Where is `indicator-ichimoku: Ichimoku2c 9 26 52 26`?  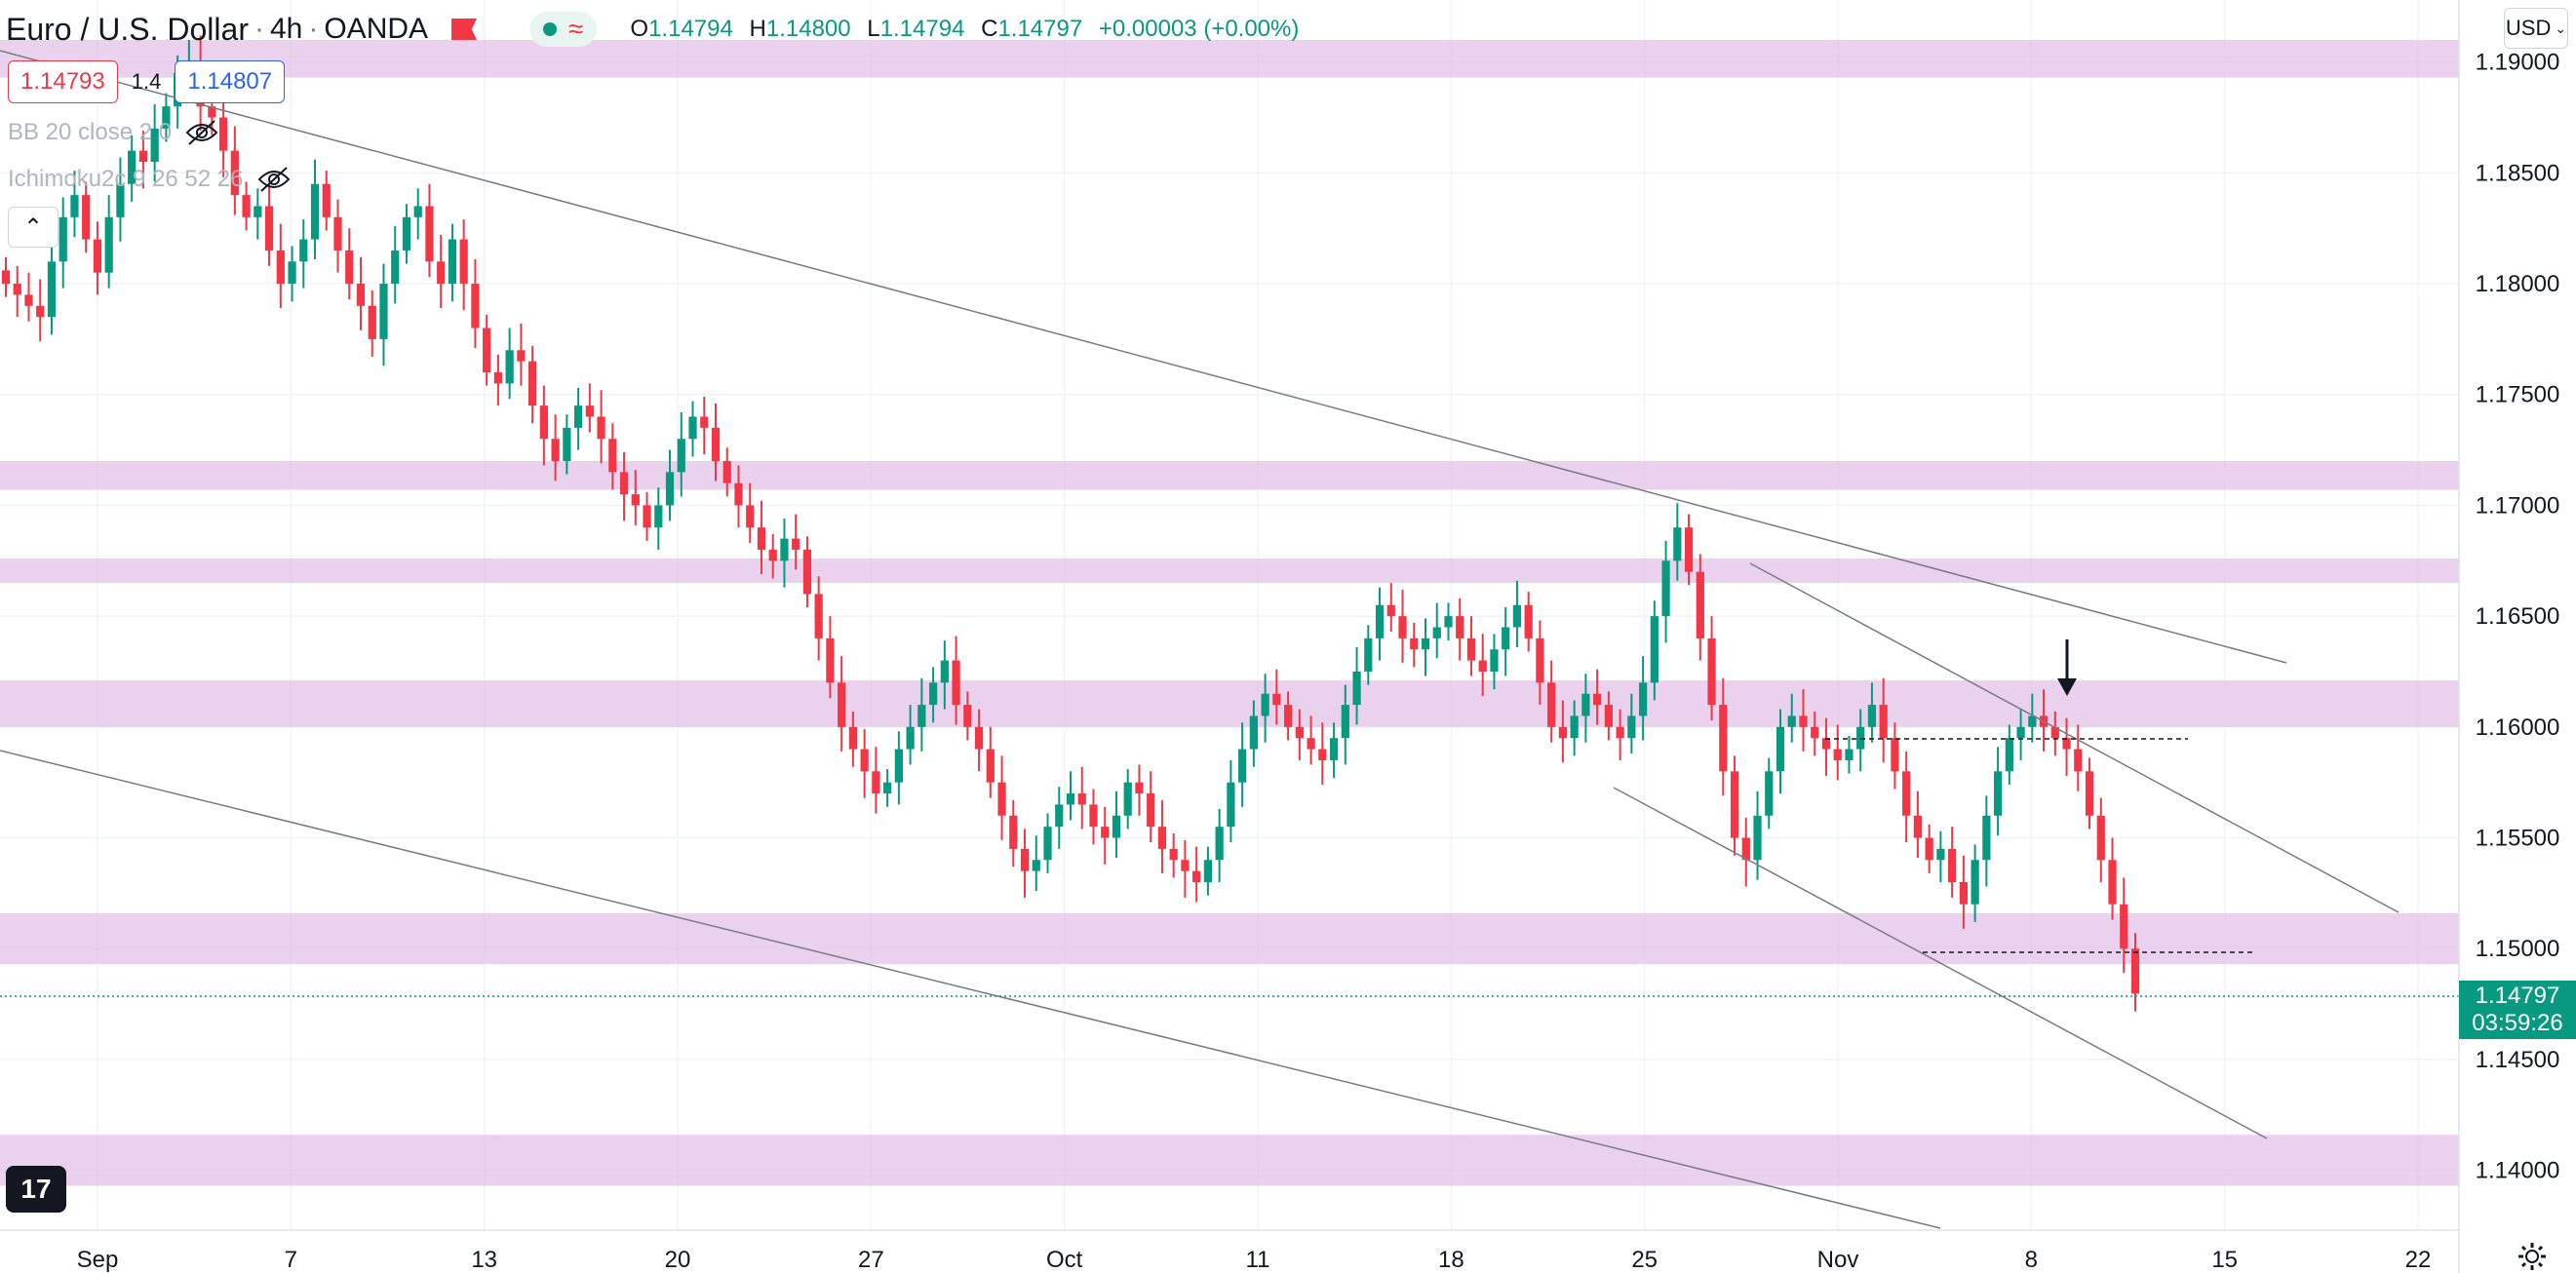 indicator-ichimoku: Ichimoku2c 9 26 52 26 is located at coordinates (149, 179).